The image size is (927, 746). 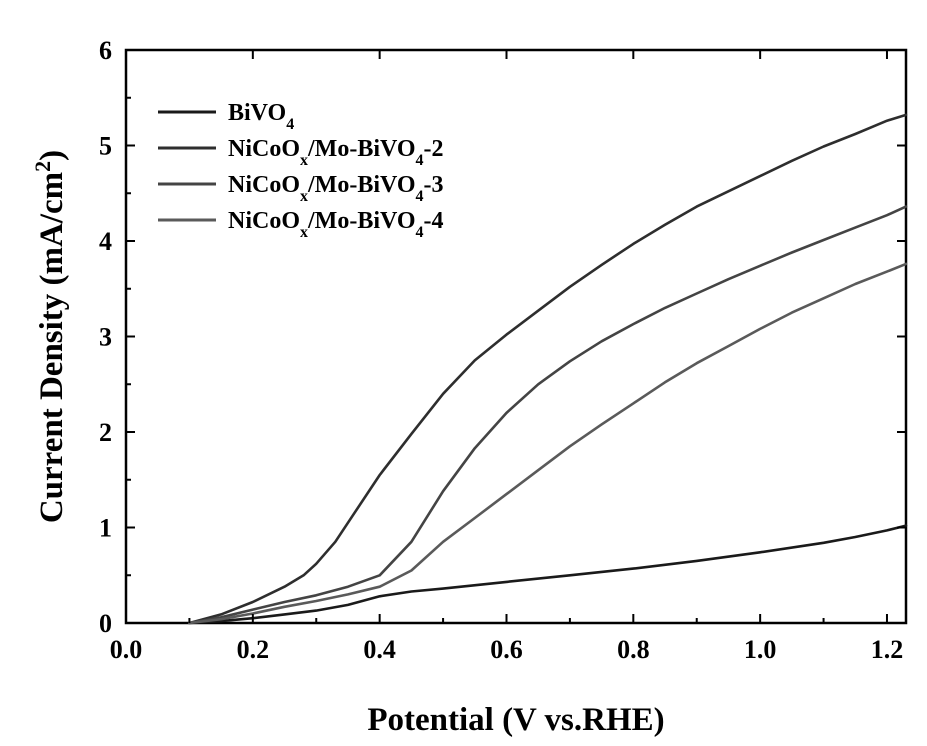 What do you see at coordinates (253, 649) in the screenshot?
I see `x-tick-label: 0.2` at bounding box center [253, 649].